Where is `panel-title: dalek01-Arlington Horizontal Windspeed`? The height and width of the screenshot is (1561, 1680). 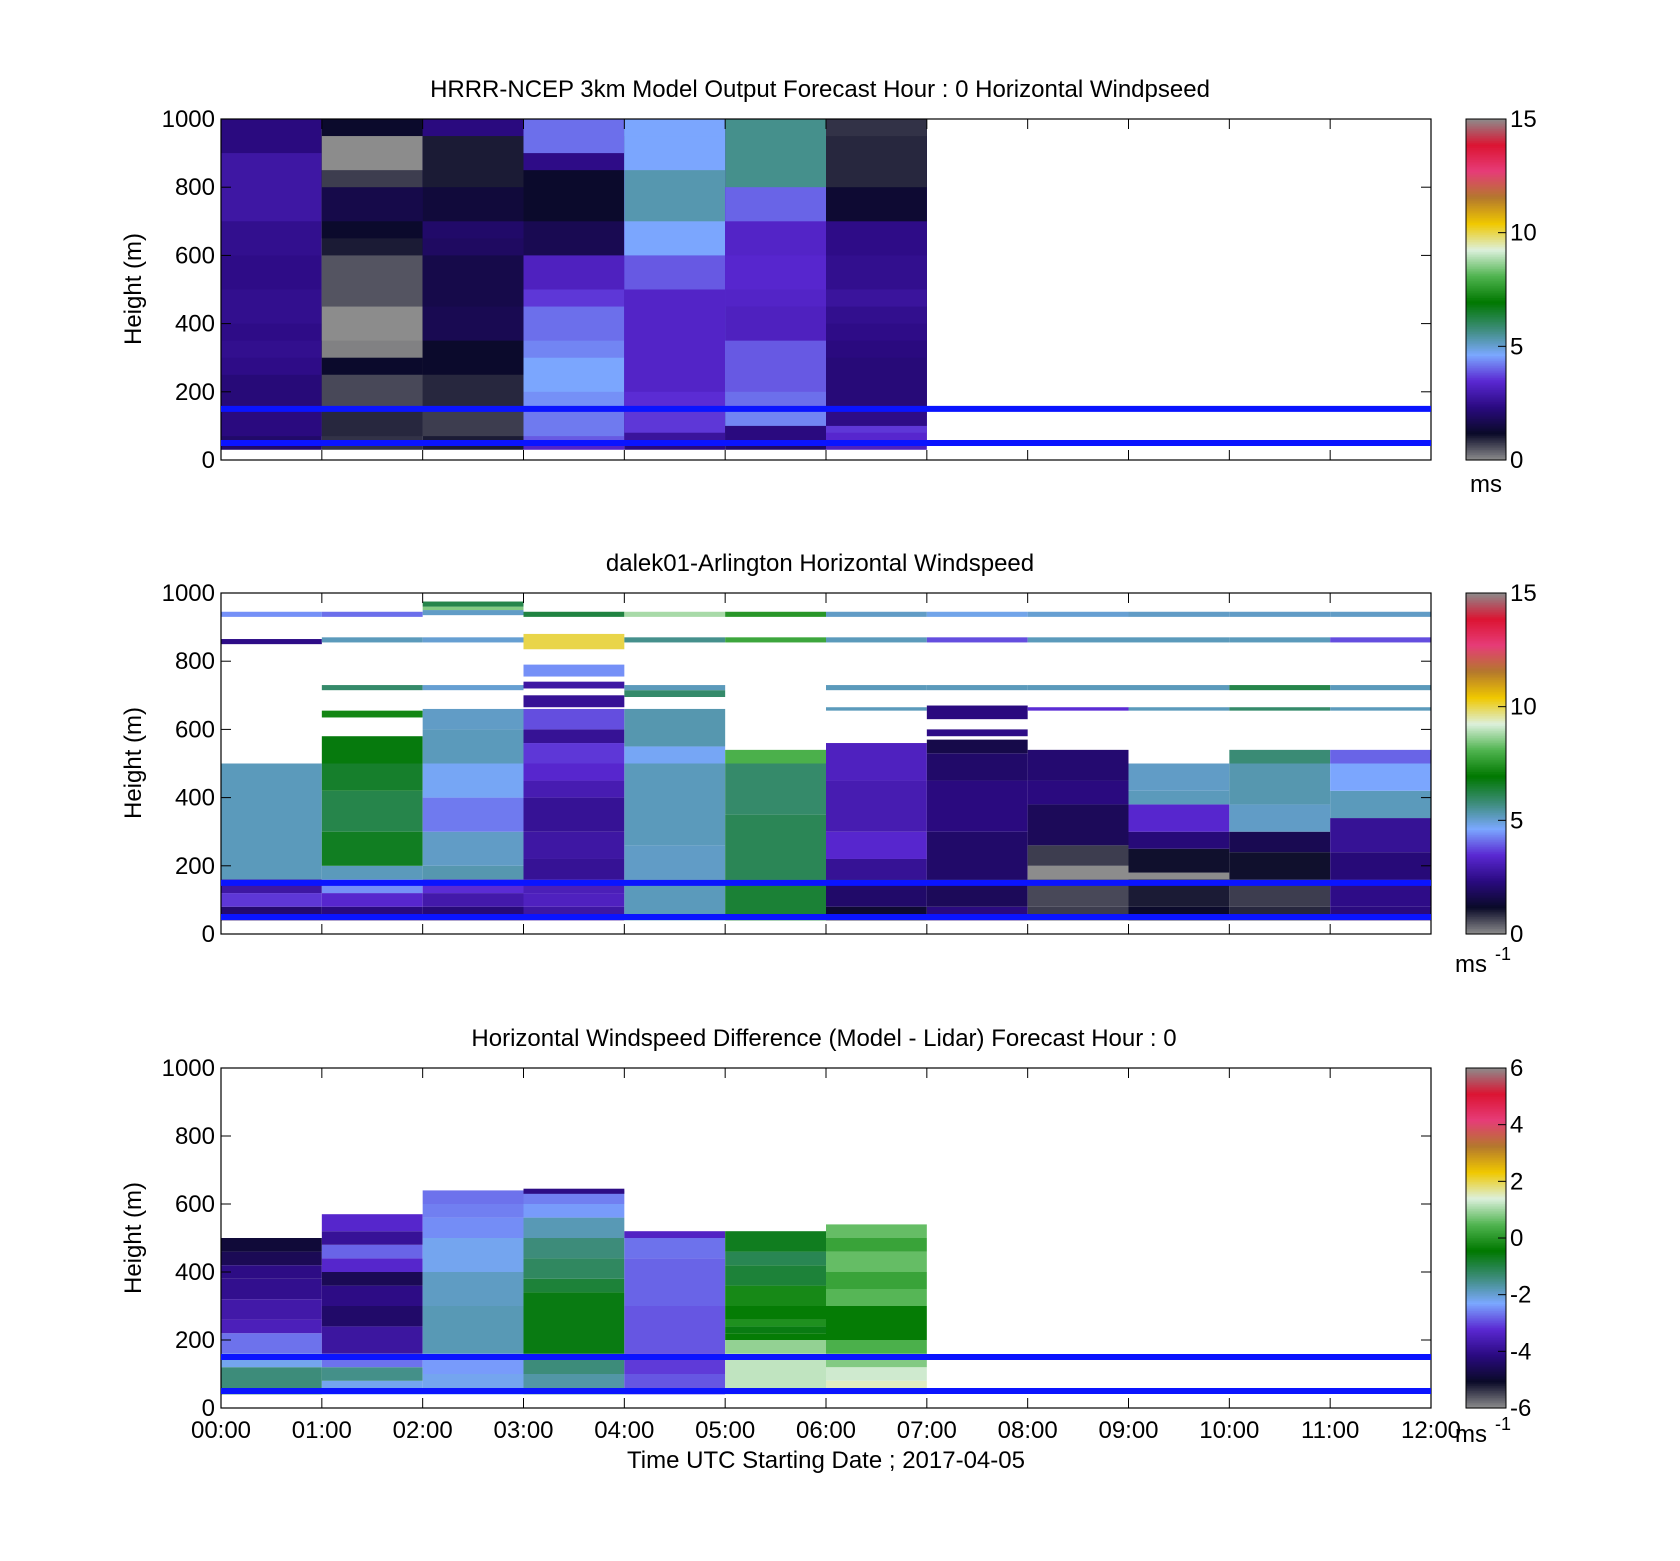
panel-title: dalek01-Arlington Horizontal Windspeed is located at coordinates (820, 563).